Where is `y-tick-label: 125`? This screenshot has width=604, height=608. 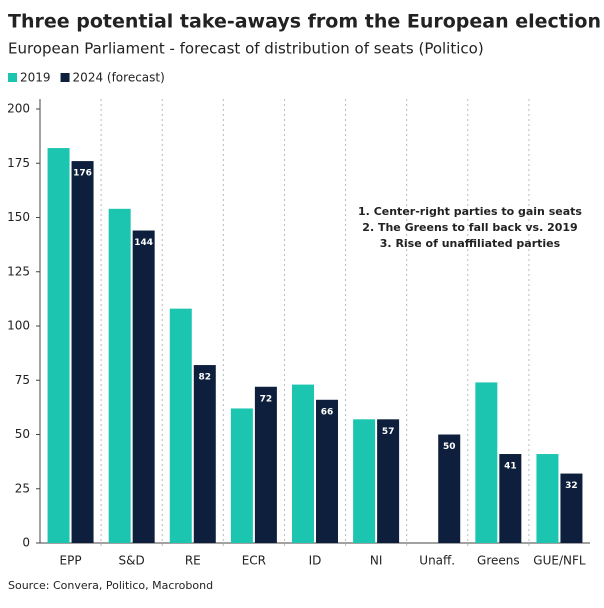
y-tick-label: 125 is located at coordinates (18, 271).